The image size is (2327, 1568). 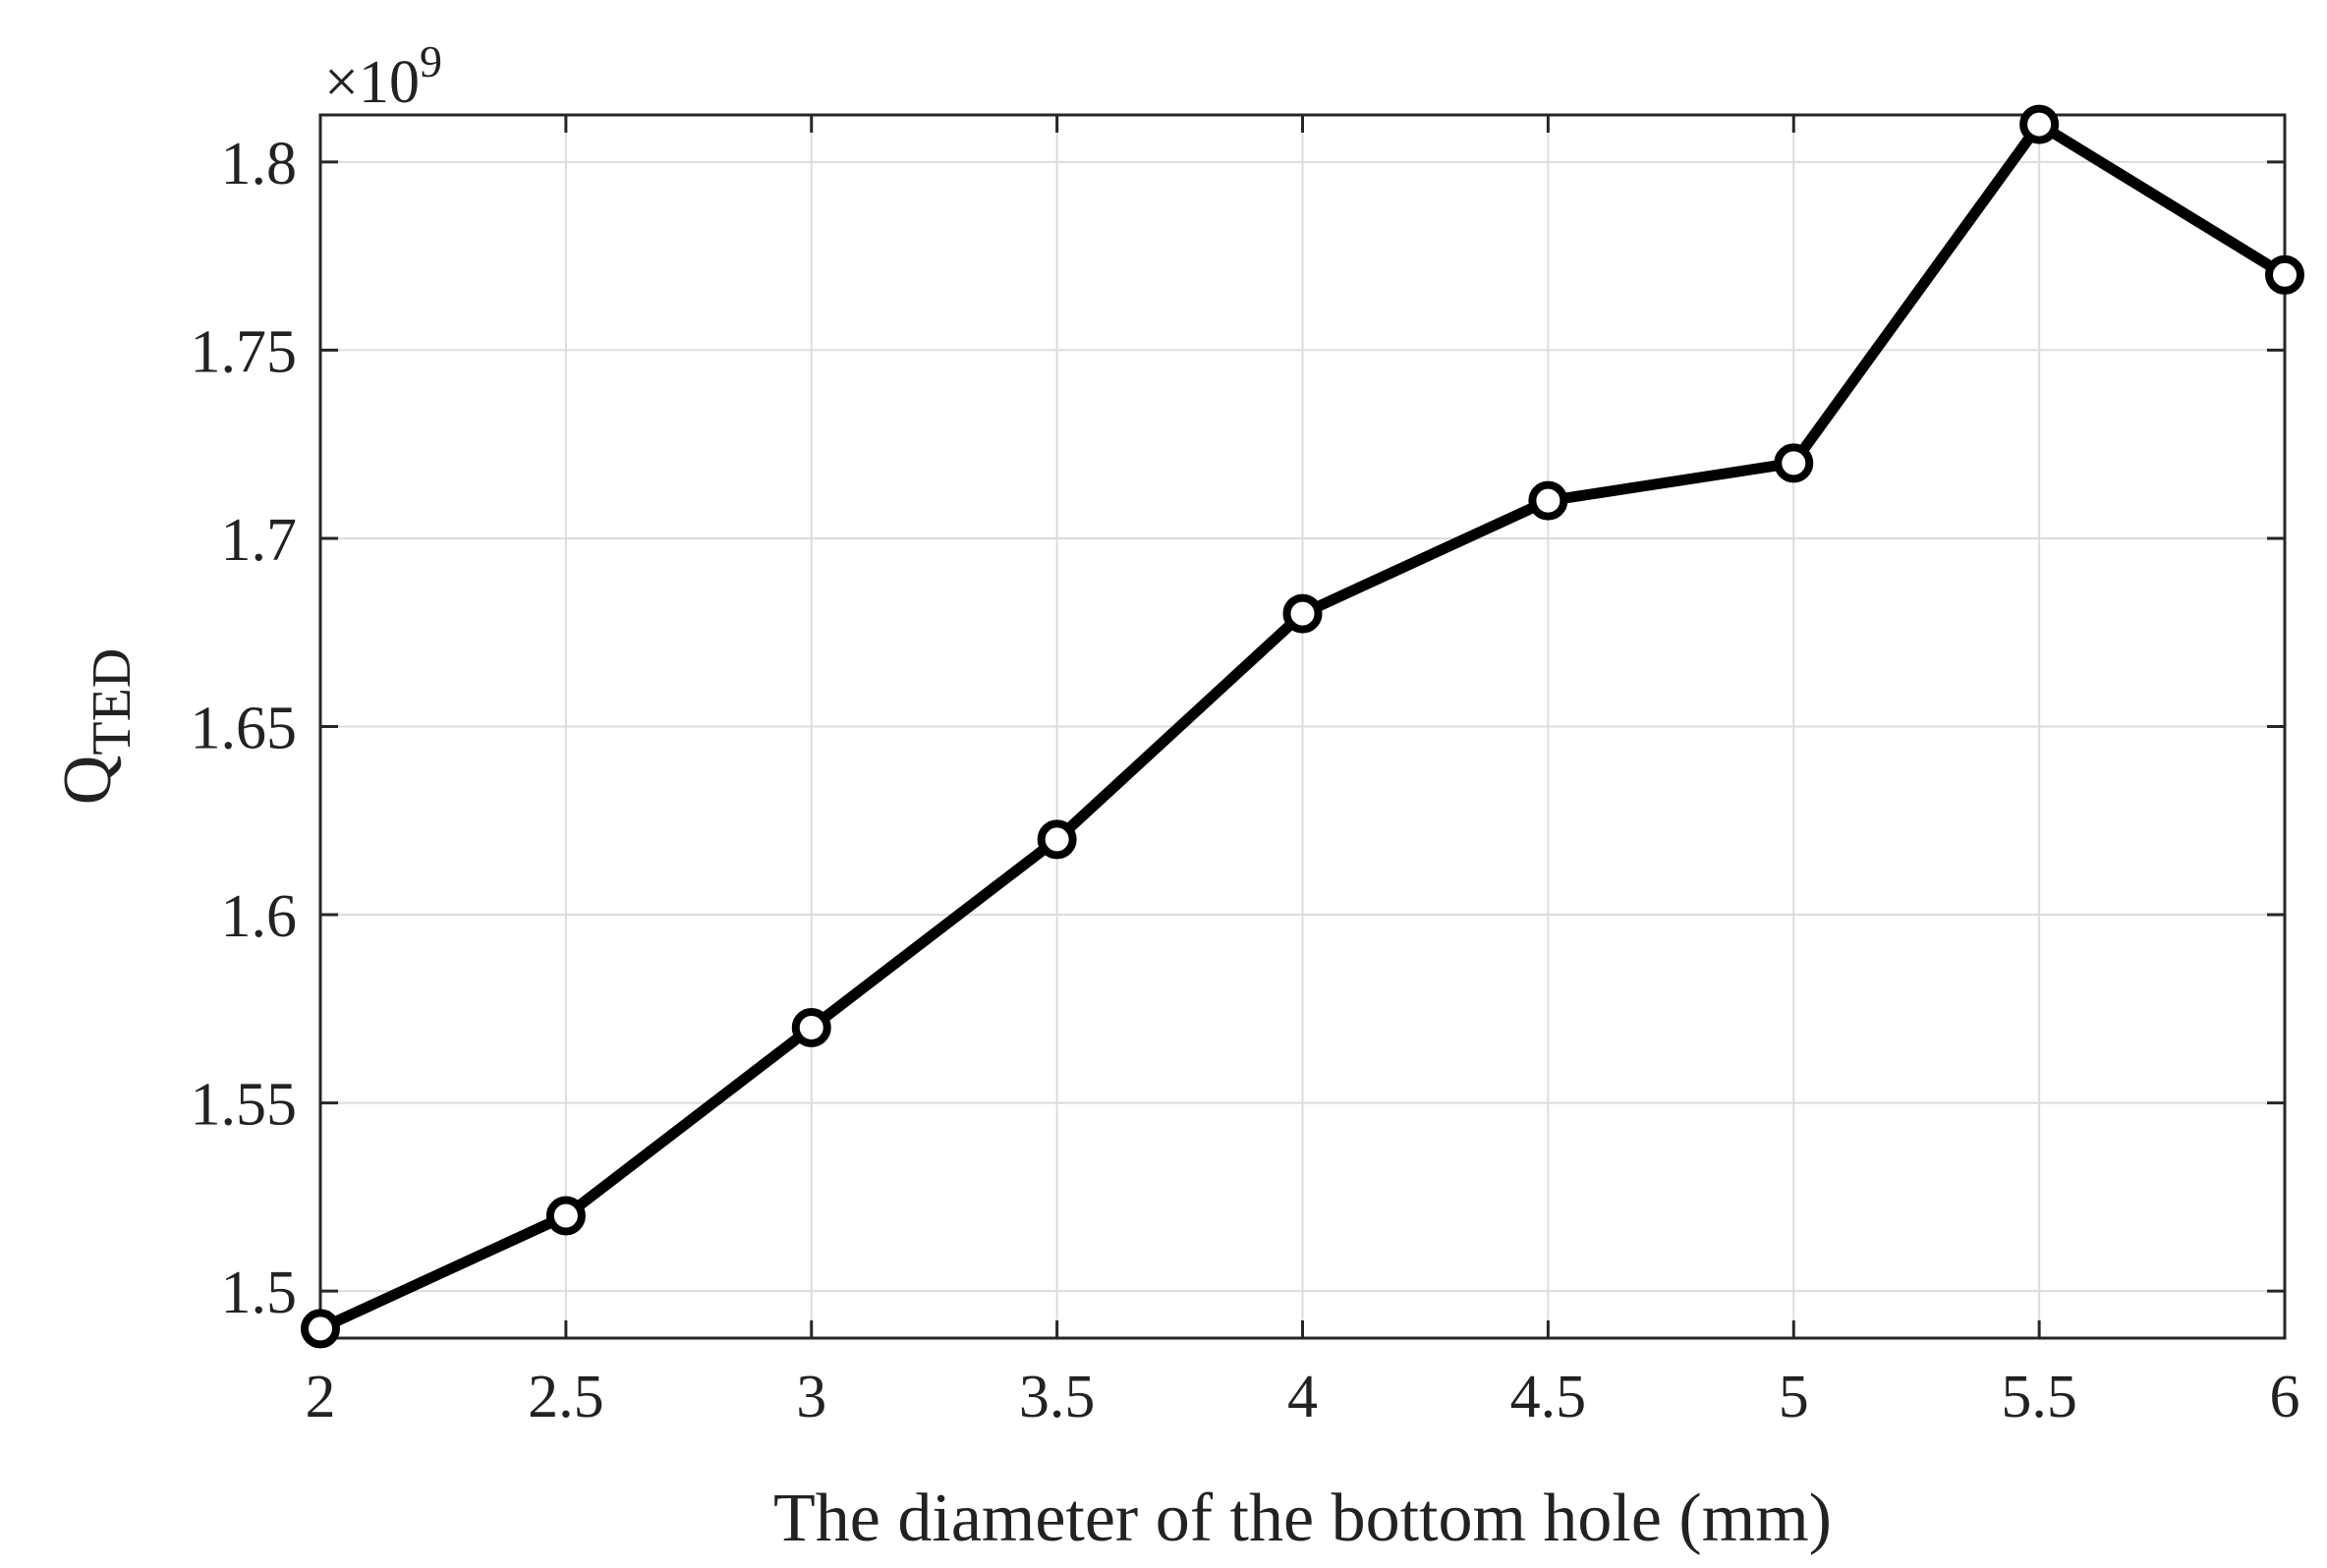 What do you see at coordinates (245, 351) in the screenshot?
I see `y-tick-label: 1.75` at bounding box center [245, 351].